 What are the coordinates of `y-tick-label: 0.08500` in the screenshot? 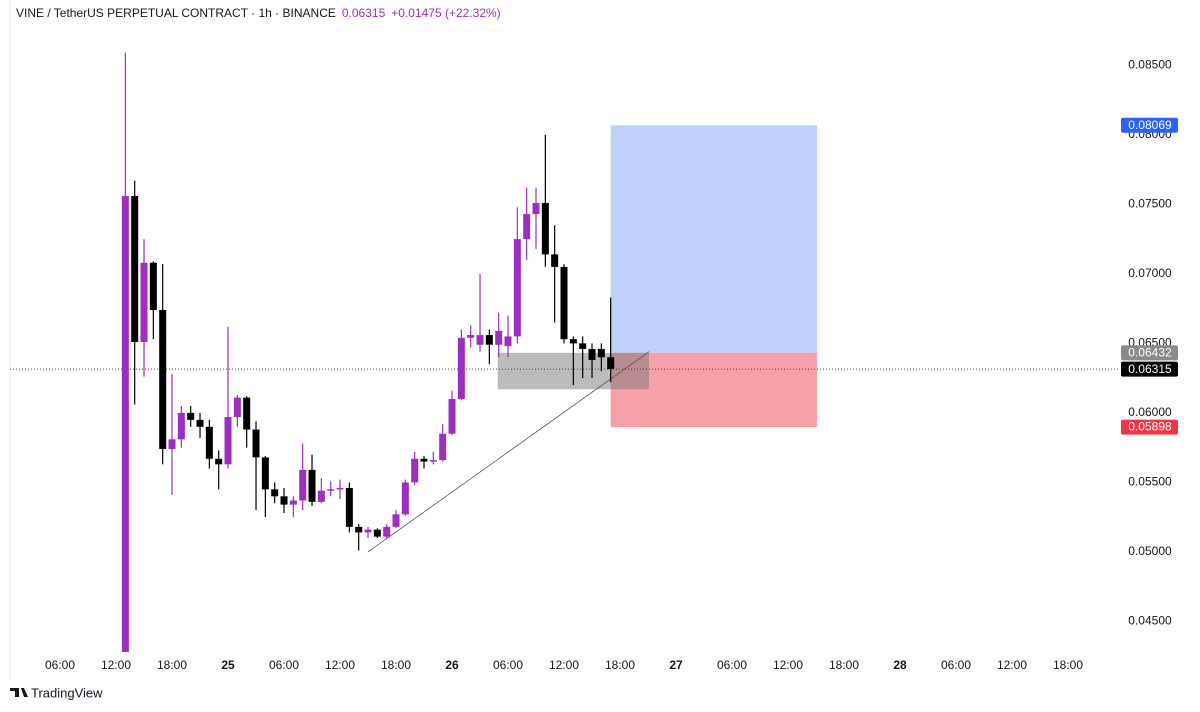 It's located at (1150, 65).